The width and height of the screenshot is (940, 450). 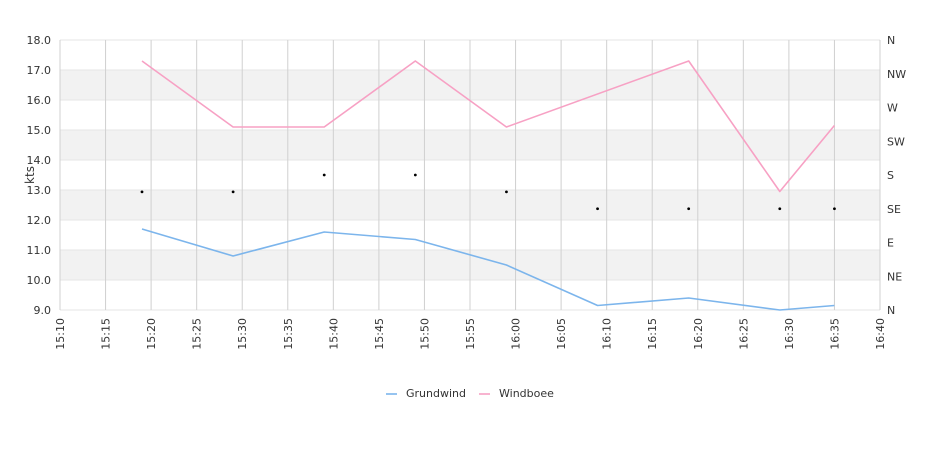 What do you see at coordinates (106, 334) in the screenshot?
I see `x-tick-label: 15:15` at bounding box center [106, 334].